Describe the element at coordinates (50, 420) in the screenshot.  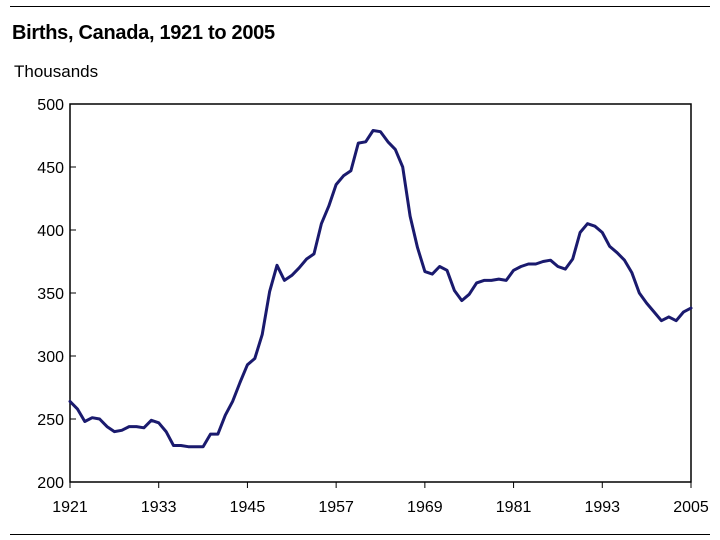
I see `y-tick-label: 250` at that location.